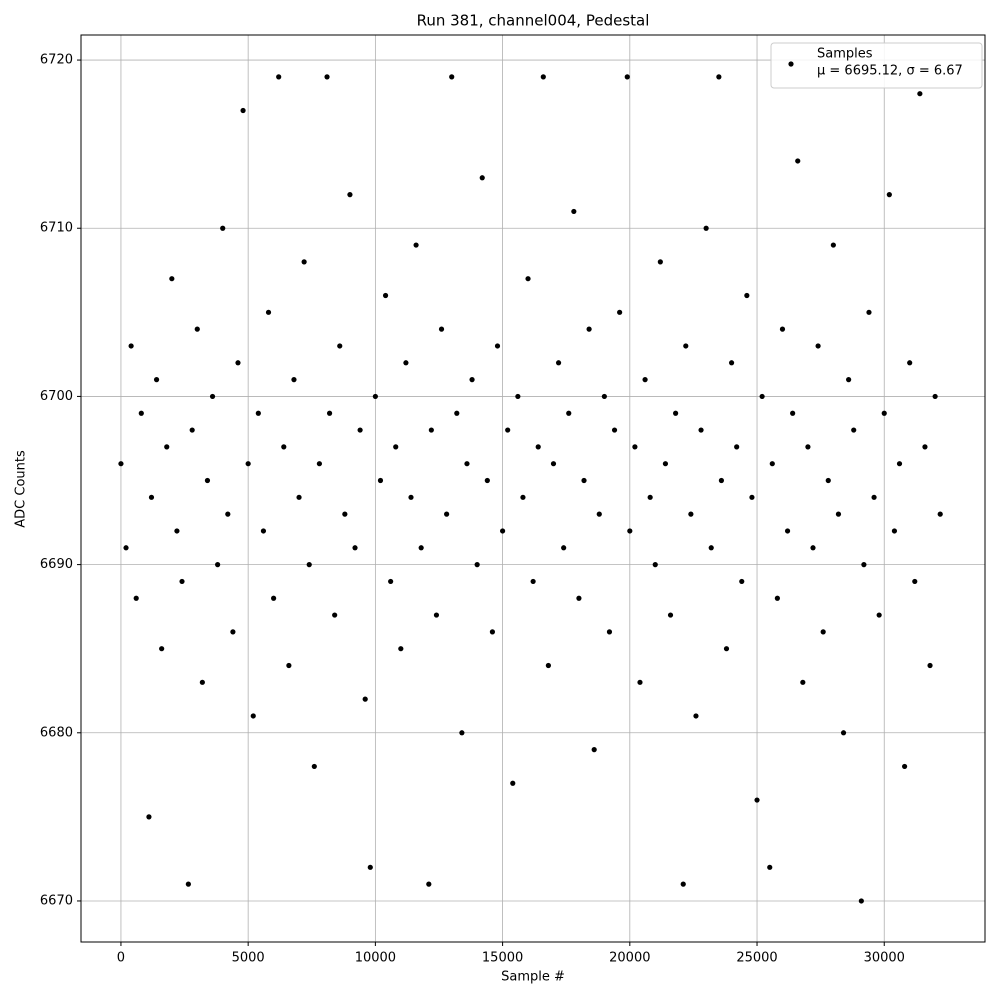 The image size is (1000, 1004). What do you see at coordinates (791, 64) in the screenshot?
I see `legend-marker` at bounding box center [791, 64].